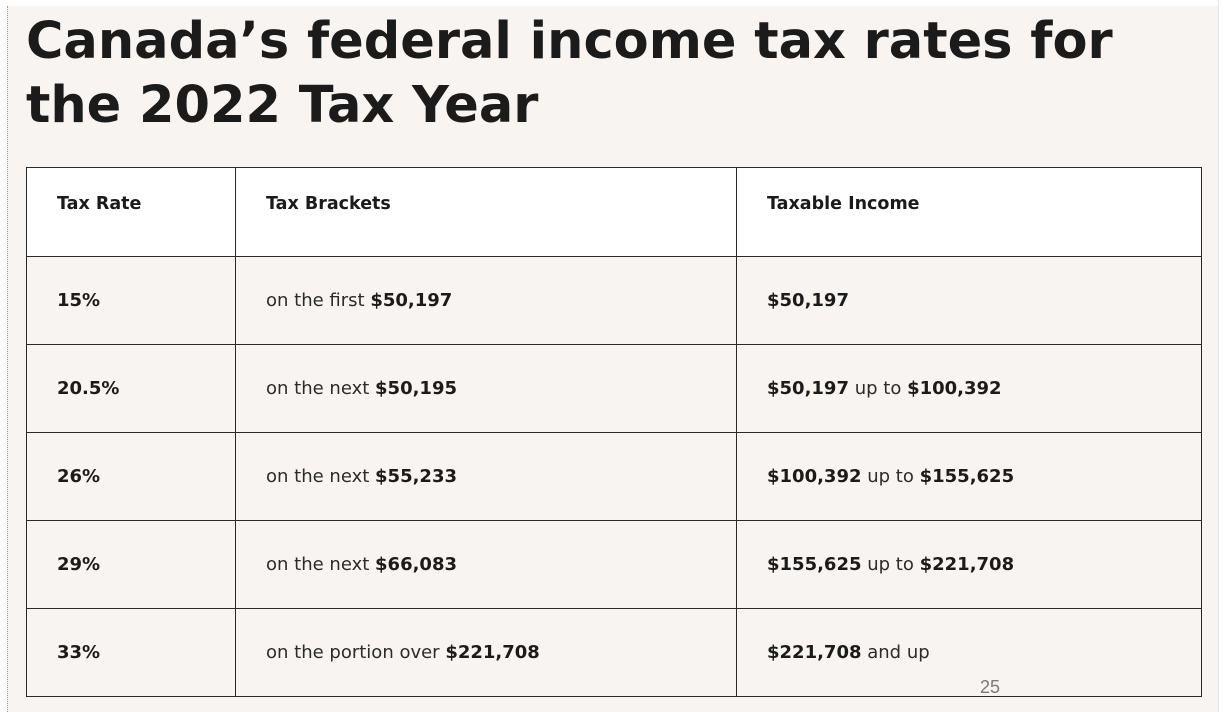  Describe the element at coordinates (814, 564) in the screenshot. I see `income-low: $155,625` at that location.